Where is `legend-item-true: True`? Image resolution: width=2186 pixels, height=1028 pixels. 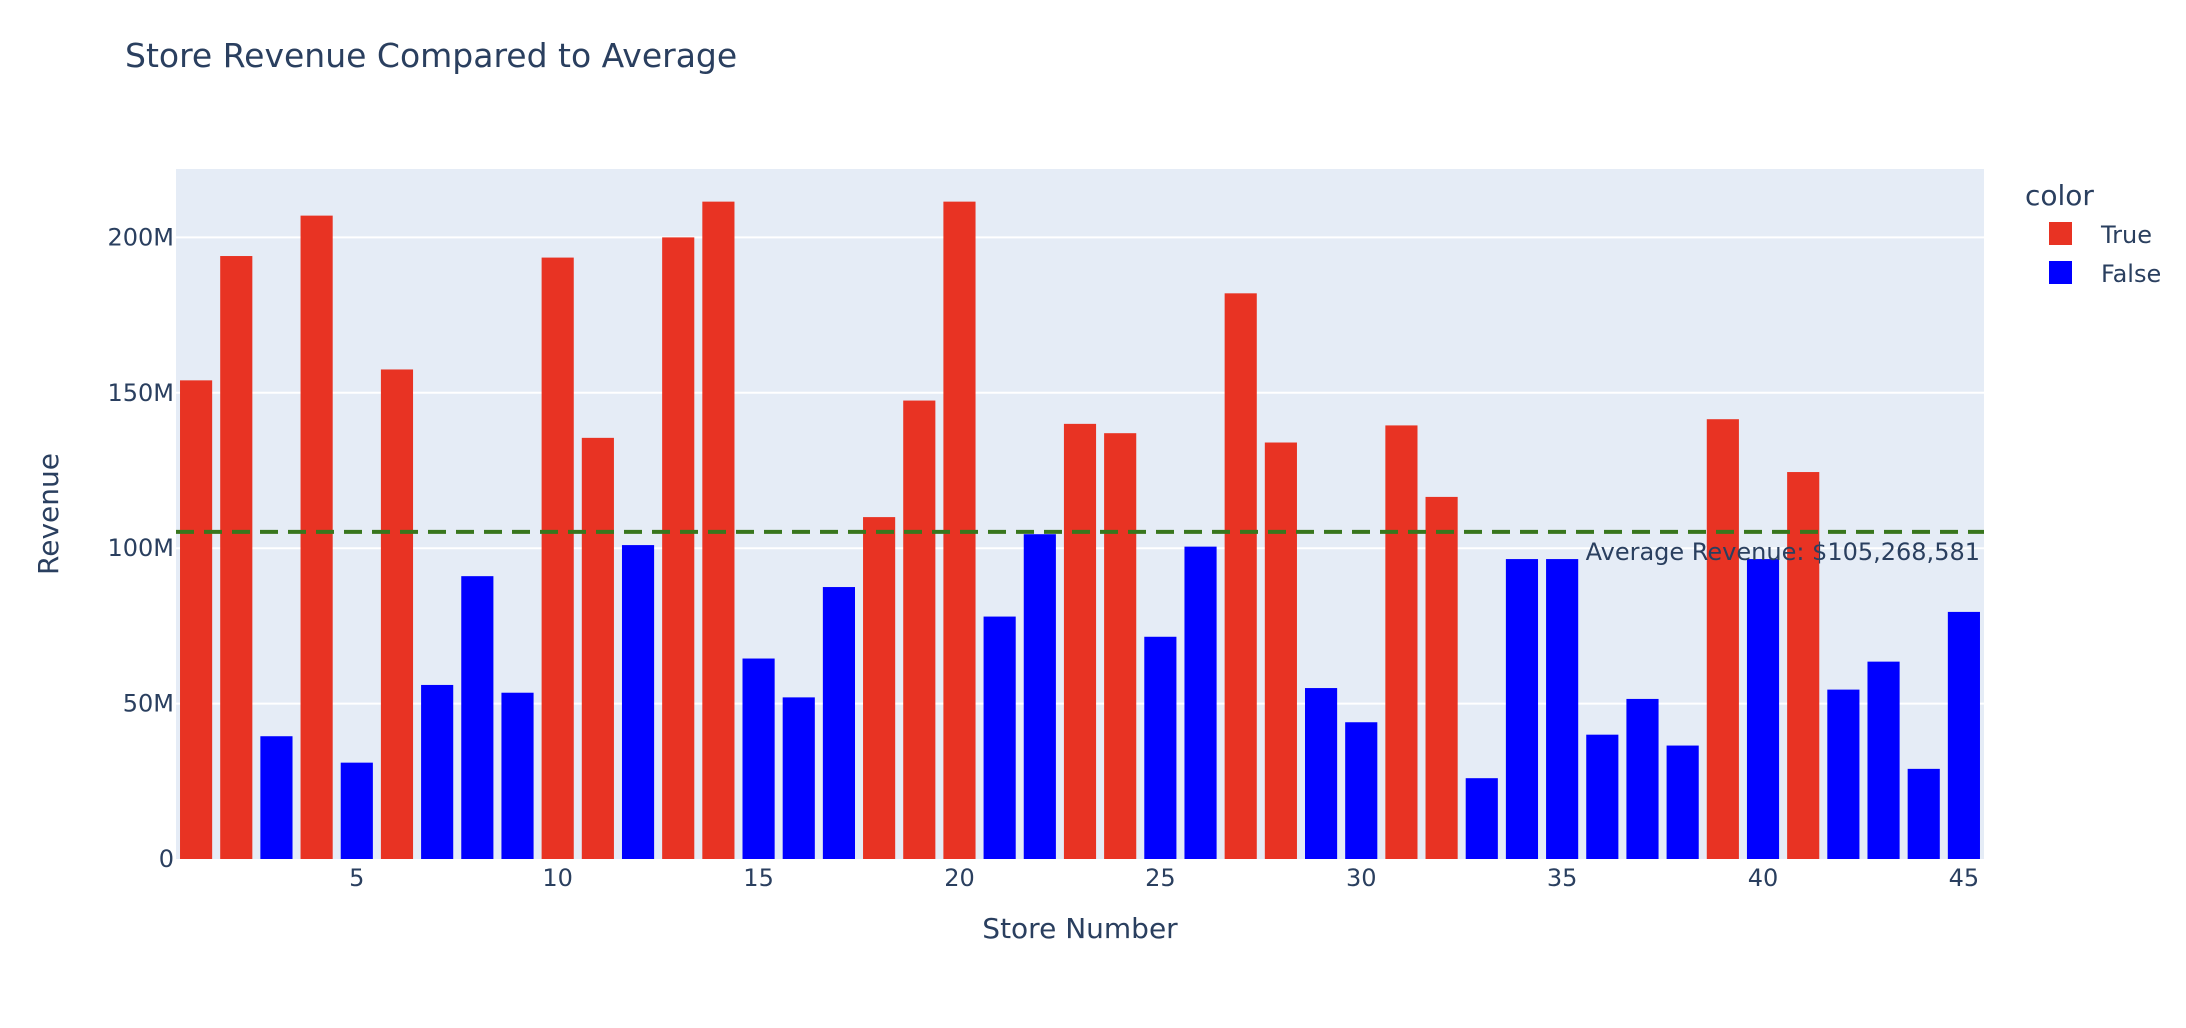
legend-item-true: True is located at coordinates (2100, 235).